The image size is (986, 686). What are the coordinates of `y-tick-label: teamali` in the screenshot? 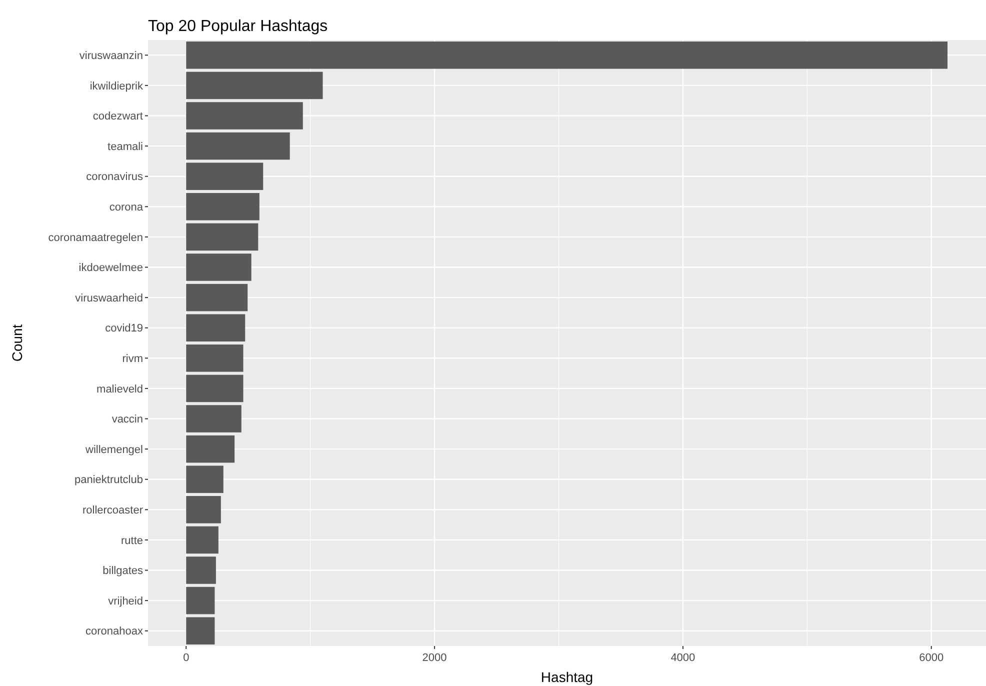 It's located at (125, 146).